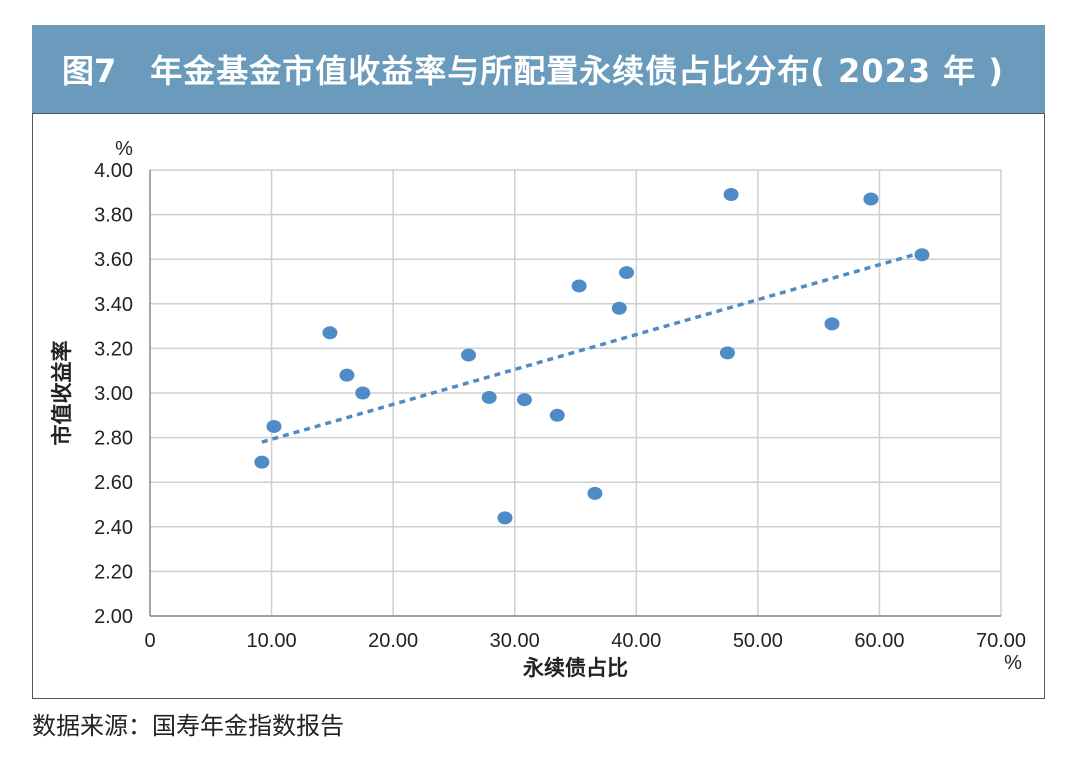 This screenshot has height=770, width=1066. Describe the element at coordinates (149, 641) in the screenshot. I see `x-tick-label: 0` at that location.